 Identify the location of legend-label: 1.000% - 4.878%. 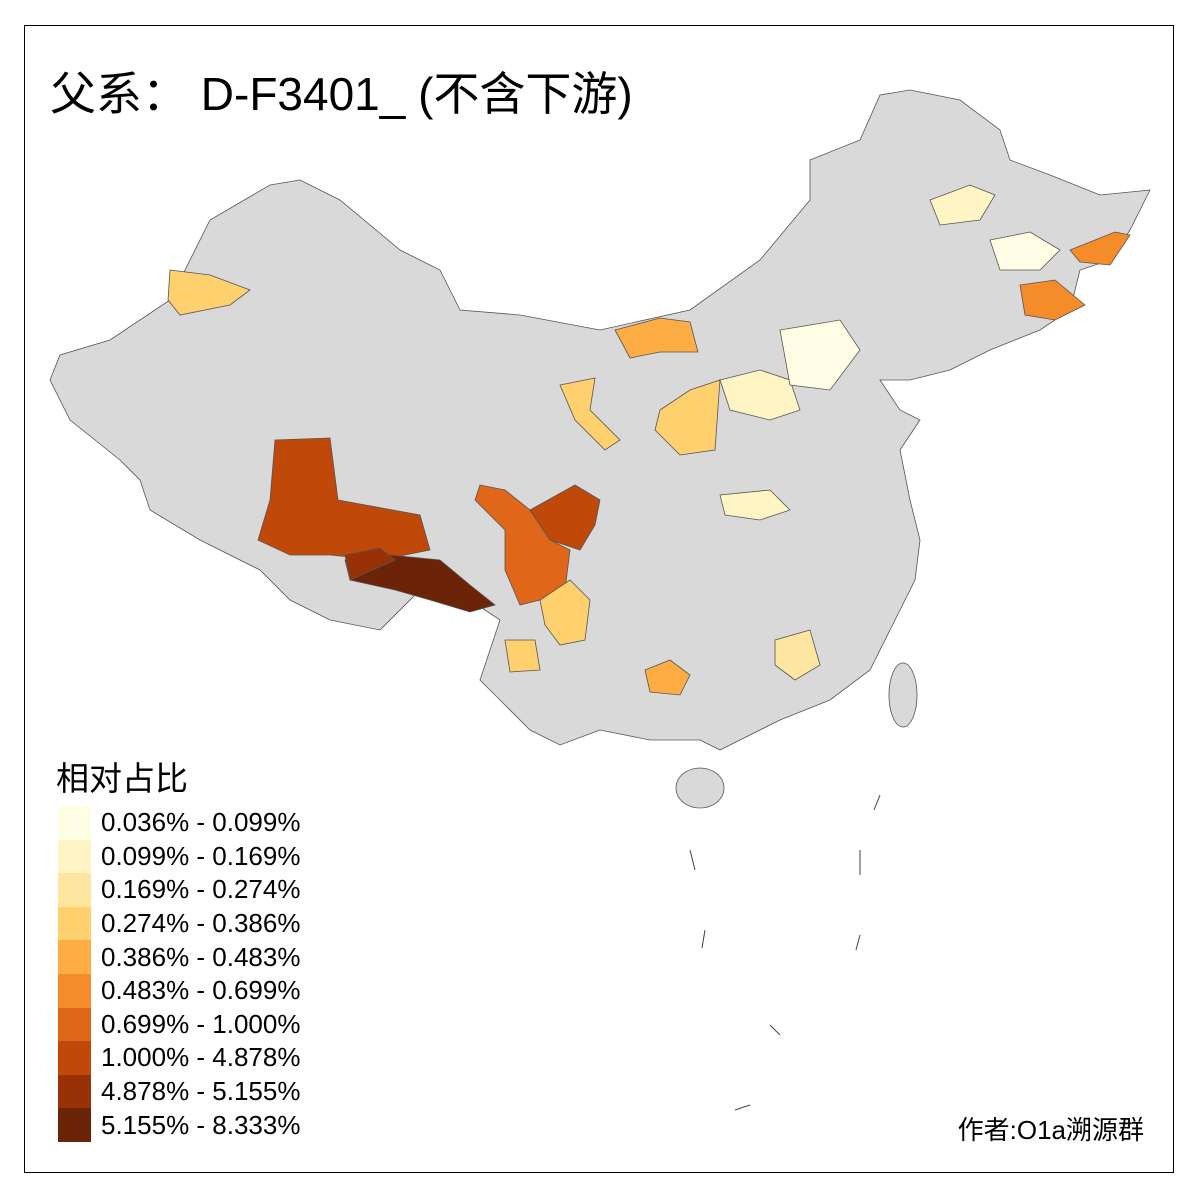
(201, 1057).